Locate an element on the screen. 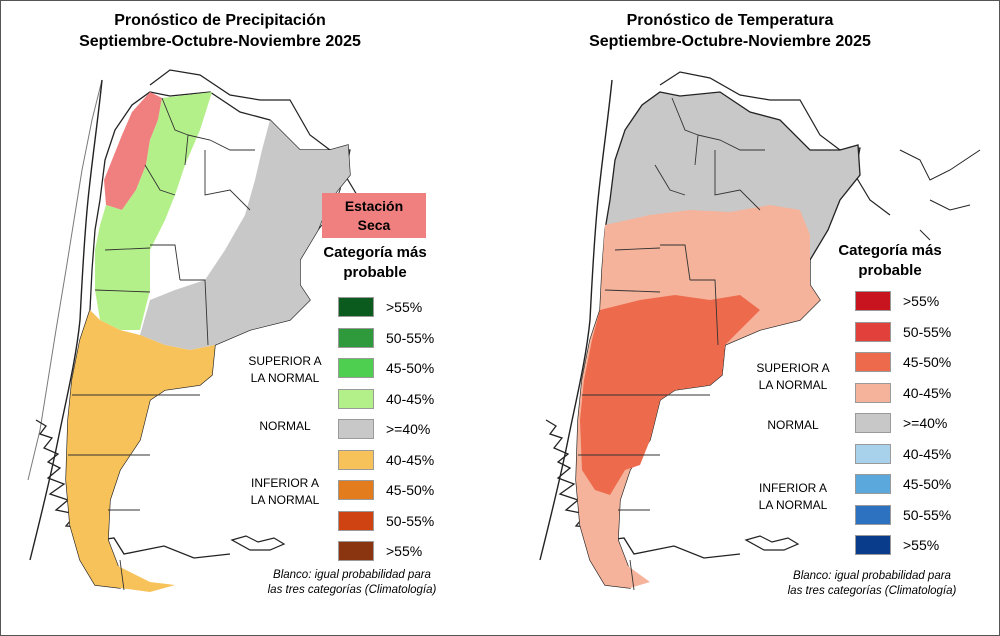 This screenshot has width=1000, height=636. precip-legend-label: >=40% is located at coordinates (408, 429).